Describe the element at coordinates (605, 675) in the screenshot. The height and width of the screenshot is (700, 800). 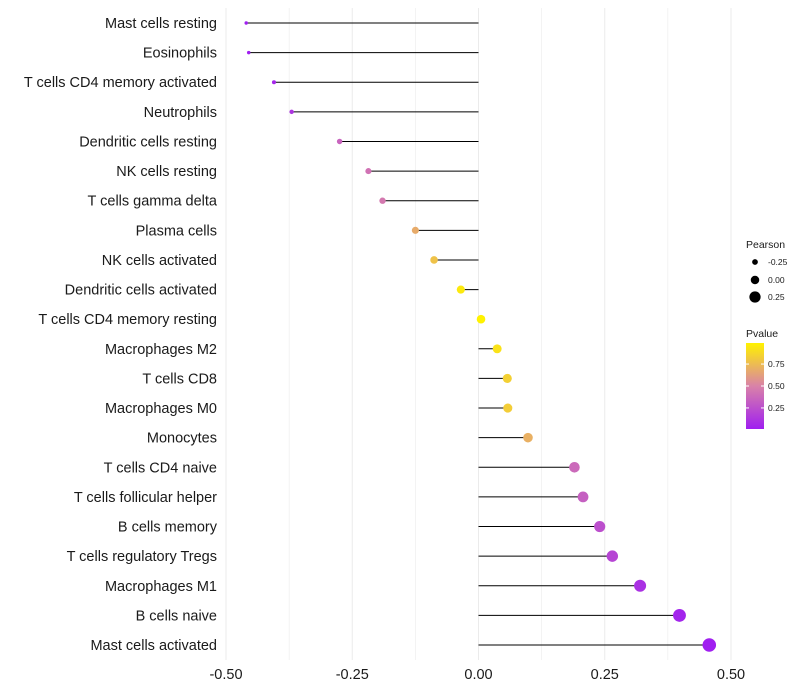
I see `x-tick-label: 0.25` at that location.